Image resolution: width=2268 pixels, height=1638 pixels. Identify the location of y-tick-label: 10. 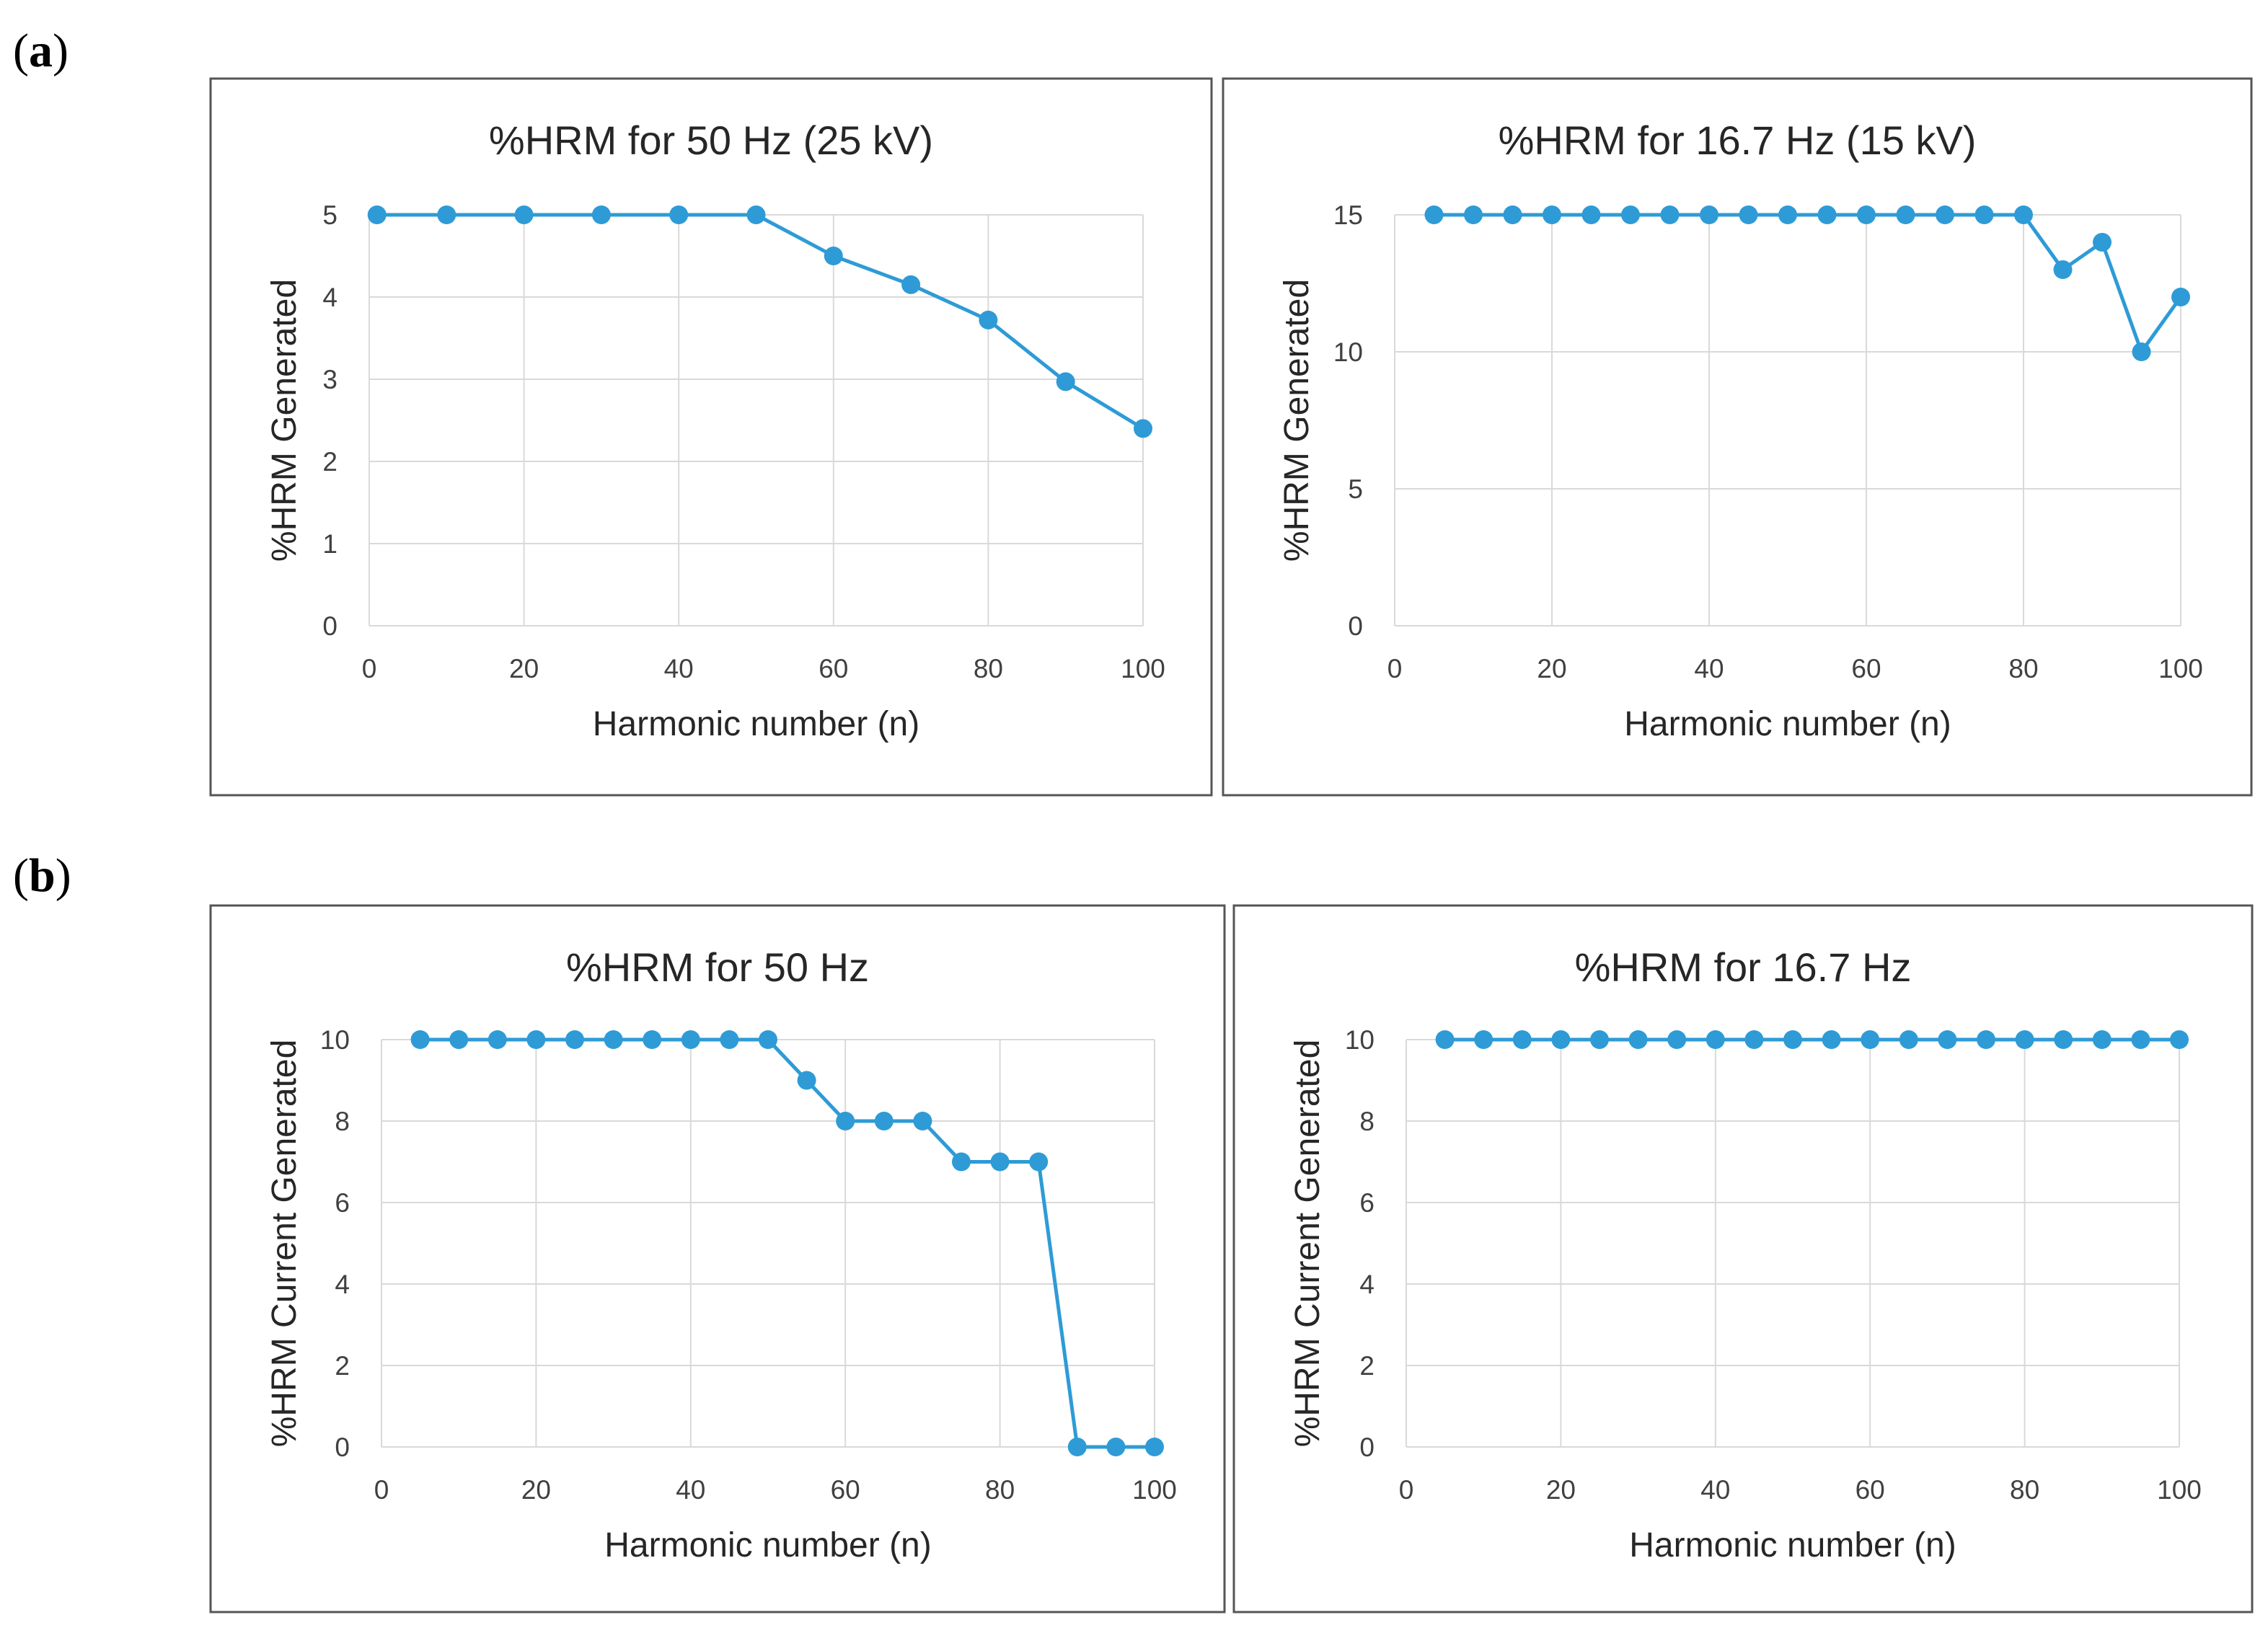
(1360, 1040).